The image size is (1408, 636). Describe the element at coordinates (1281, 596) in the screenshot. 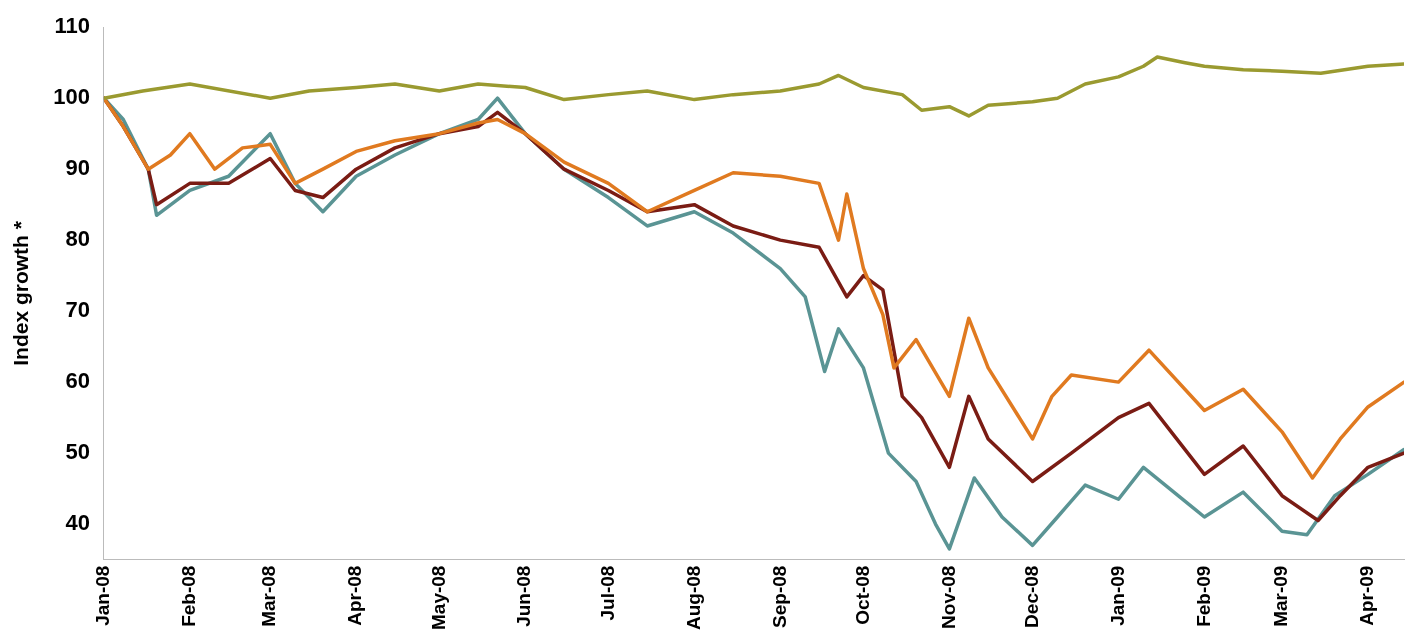

I see `x-tick-label: Mar-09` at that location.